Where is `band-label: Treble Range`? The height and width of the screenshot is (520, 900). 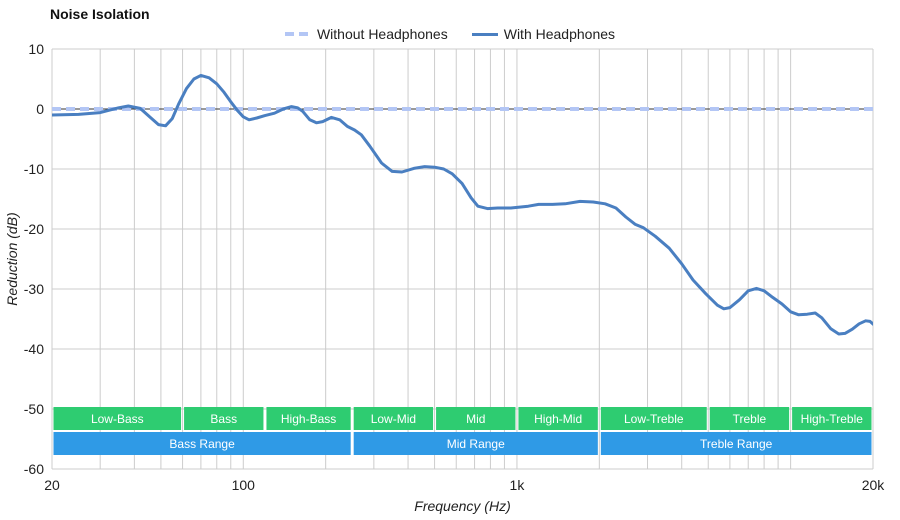
band-label: Treble Range is located at coordinates (736, 444).